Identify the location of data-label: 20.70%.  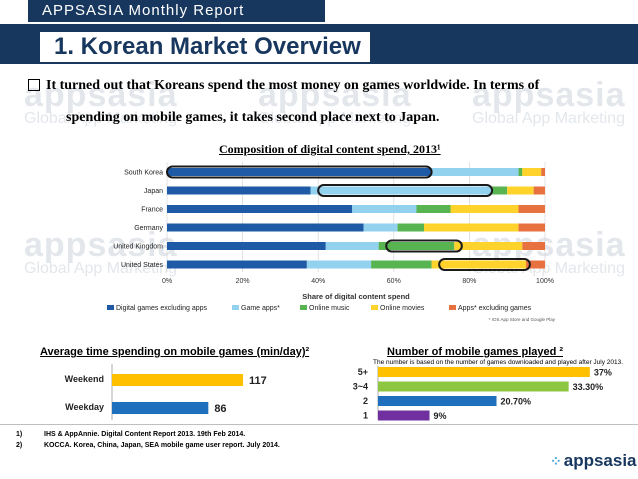
(516, 402).